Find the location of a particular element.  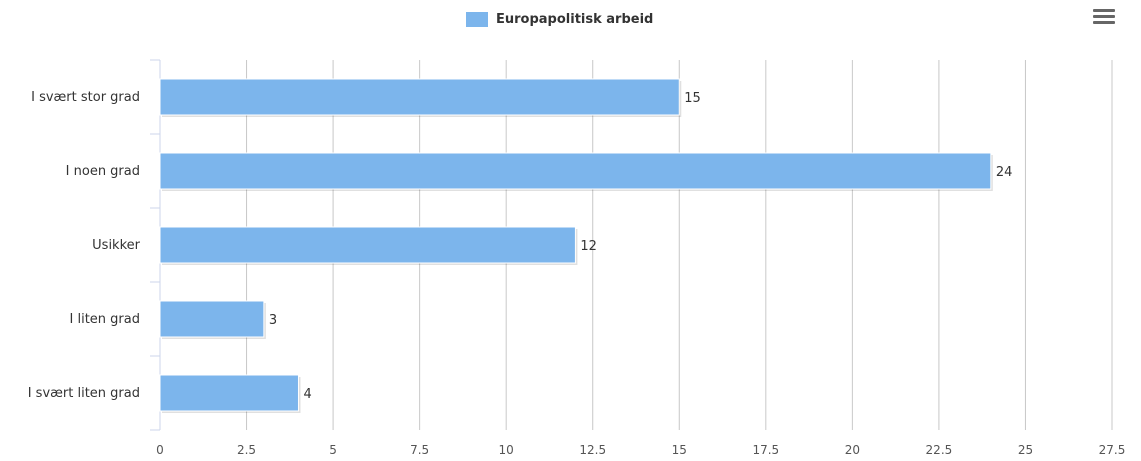

data-label: 15 is located at coordinates (692, 98).